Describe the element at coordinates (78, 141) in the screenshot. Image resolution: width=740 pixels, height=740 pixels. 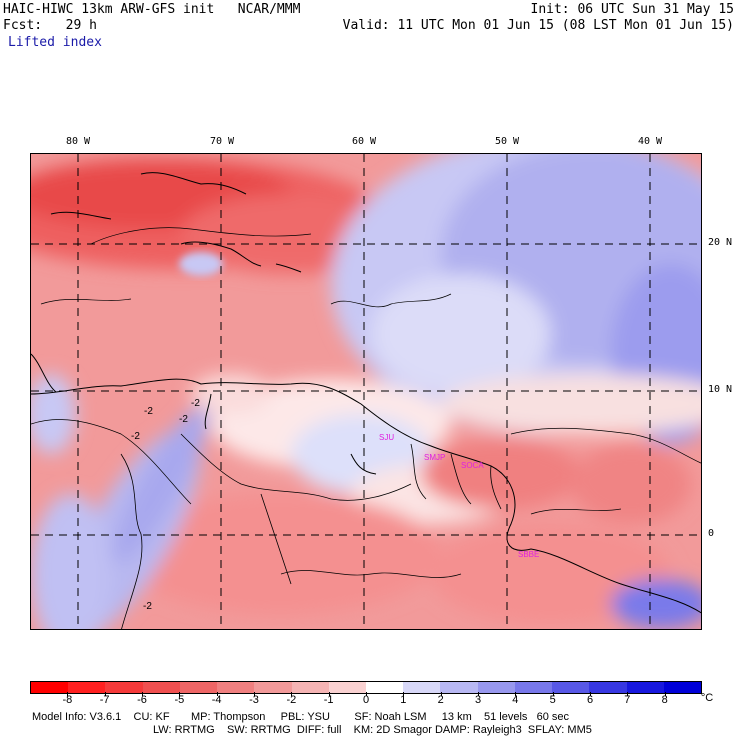
I see `lon-label-80w: 80 W` at that location.